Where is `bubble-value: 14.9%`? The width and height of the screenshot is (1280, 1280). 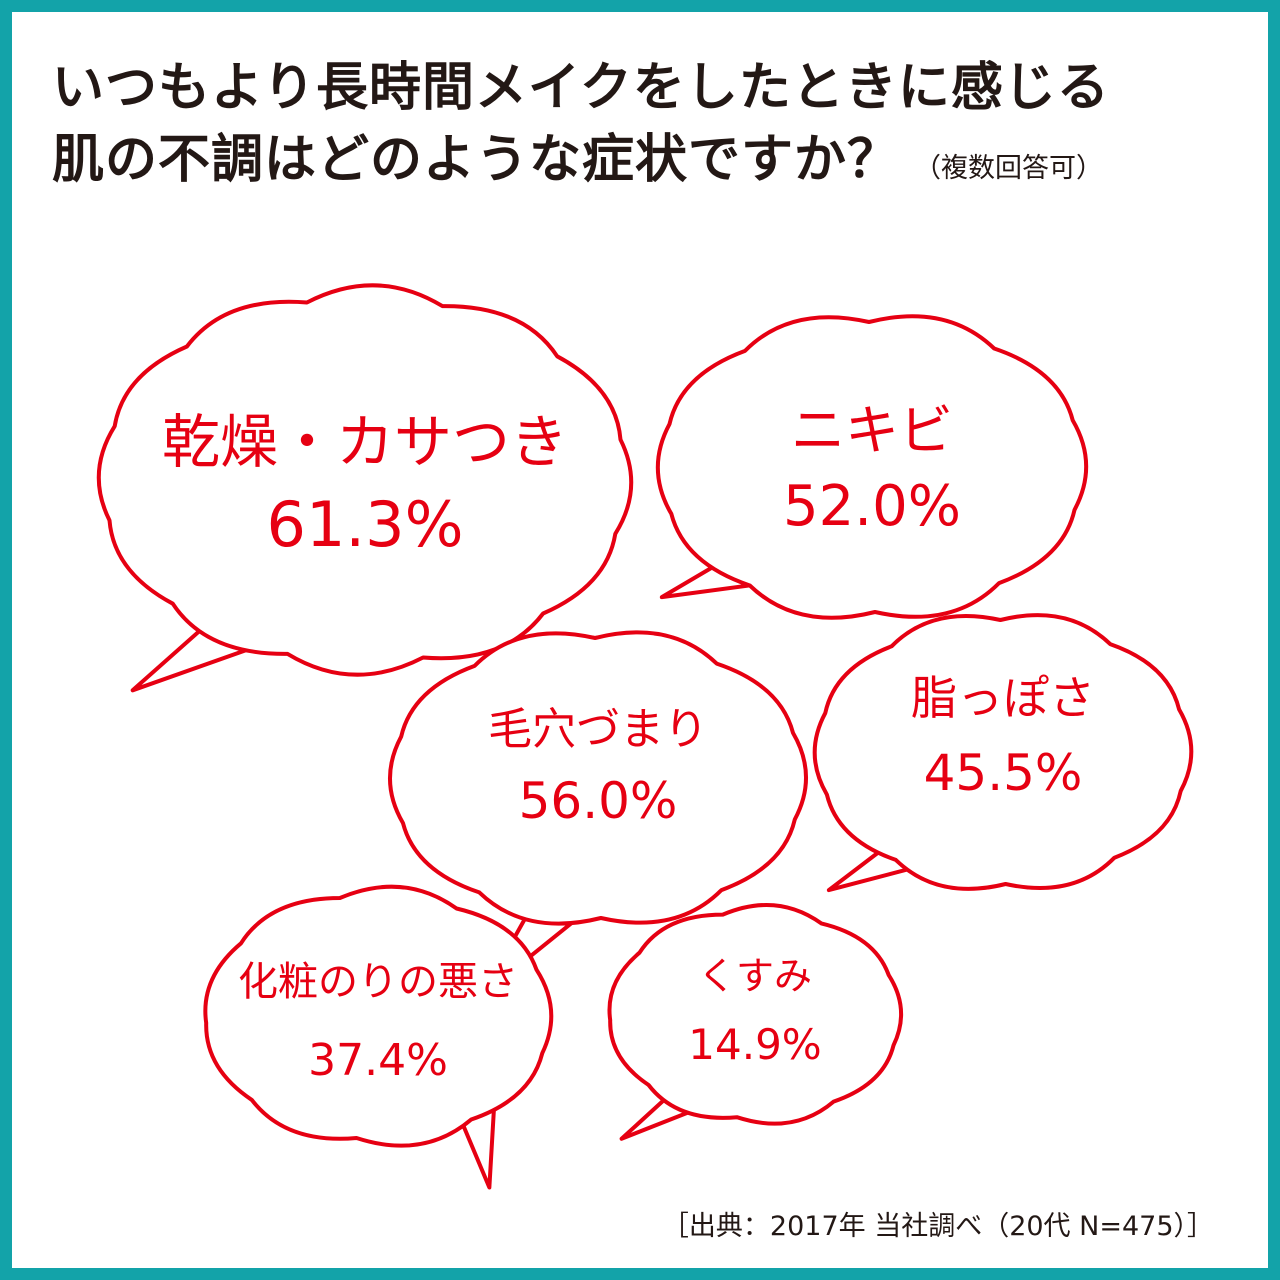
bubble-value: 14.9% is located at coordinates (754, 1044).